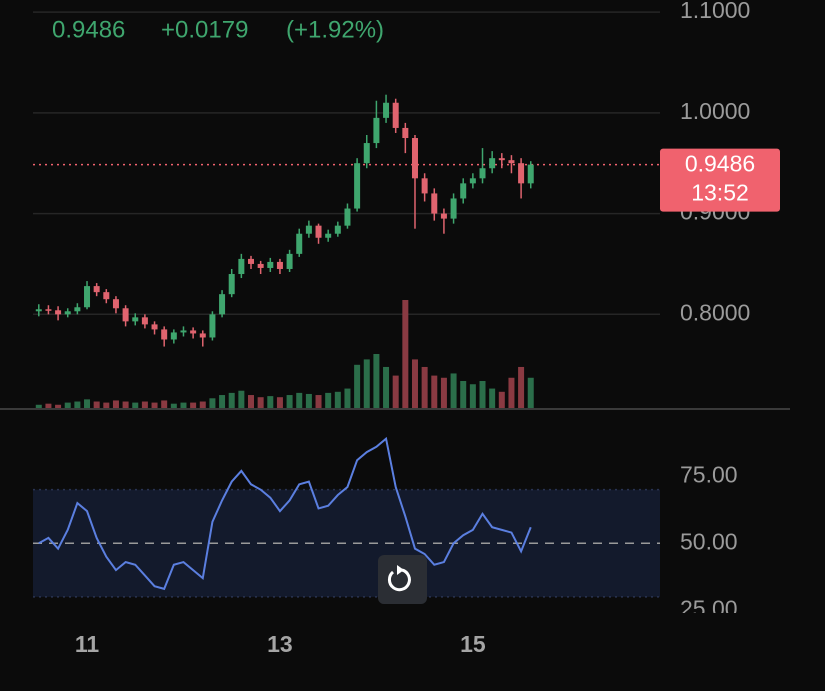 This screenshot has height=691, width=825. Describe the element at coordinates (715, 111) in the screenshot. I see `y-tick-label: 1.0000` at that location.